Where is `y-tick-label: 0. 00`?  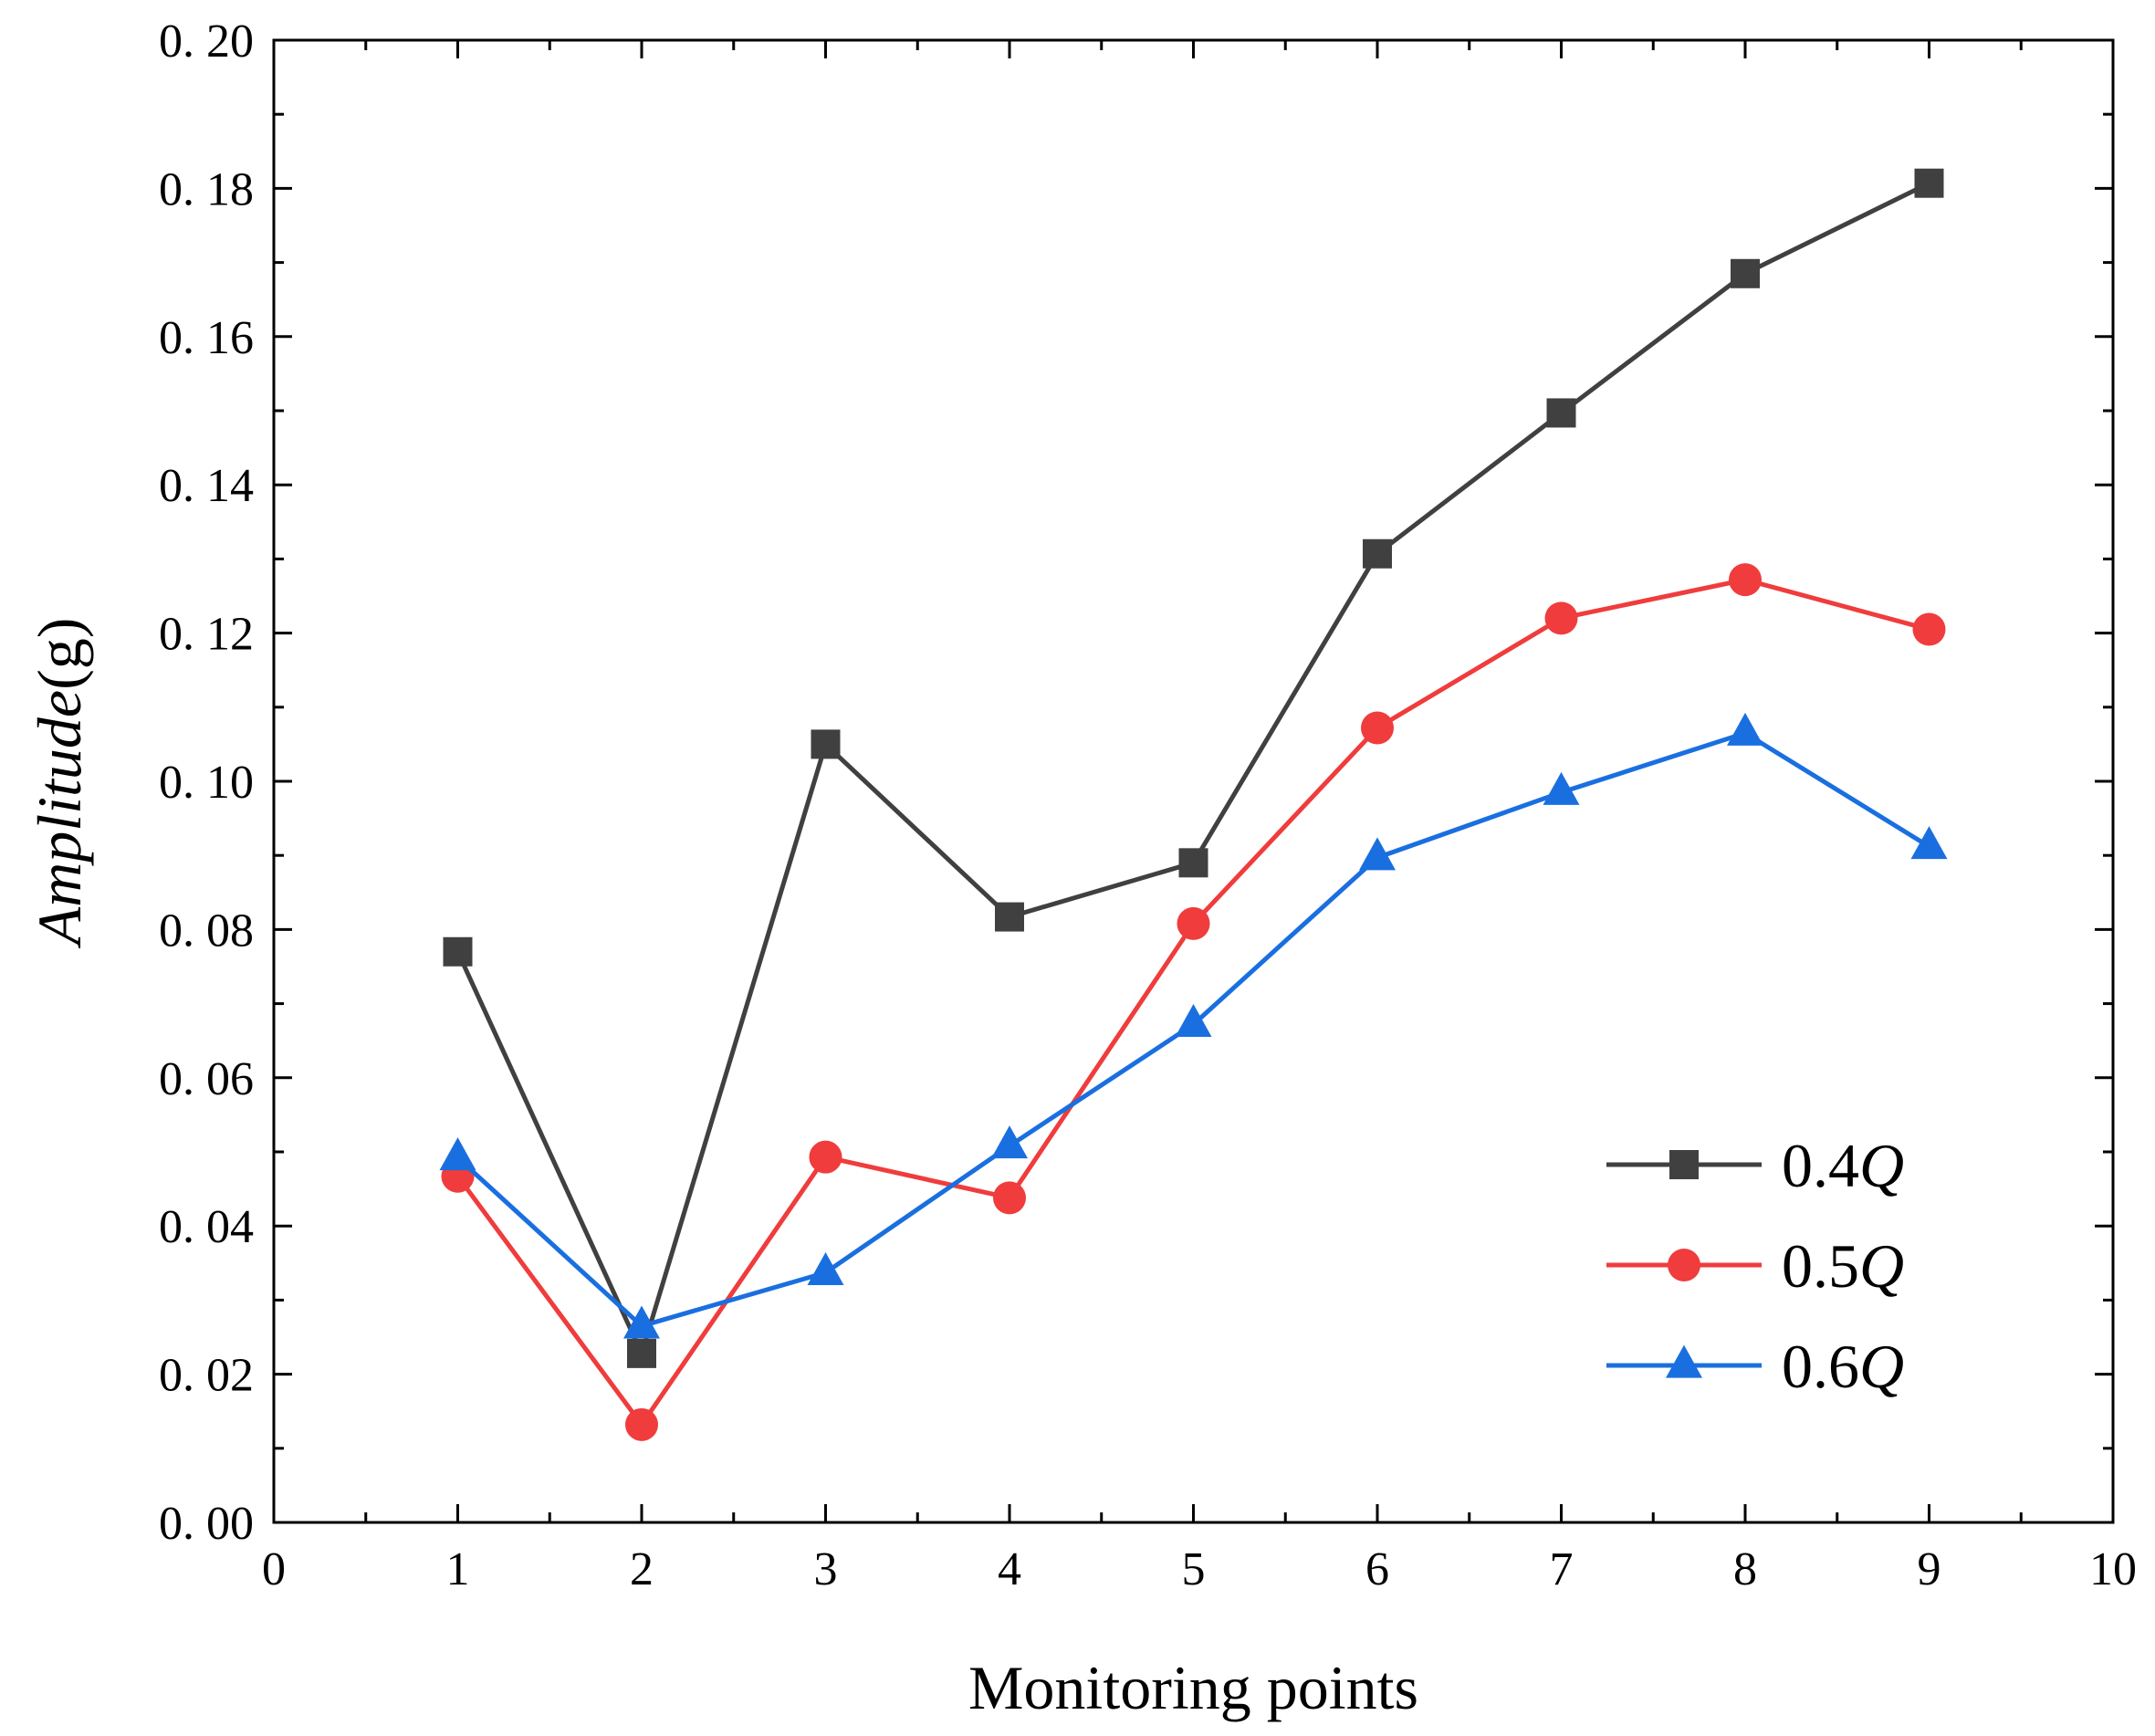 y-tick-label: 0. 00 is located at coordinates (207, 1524).